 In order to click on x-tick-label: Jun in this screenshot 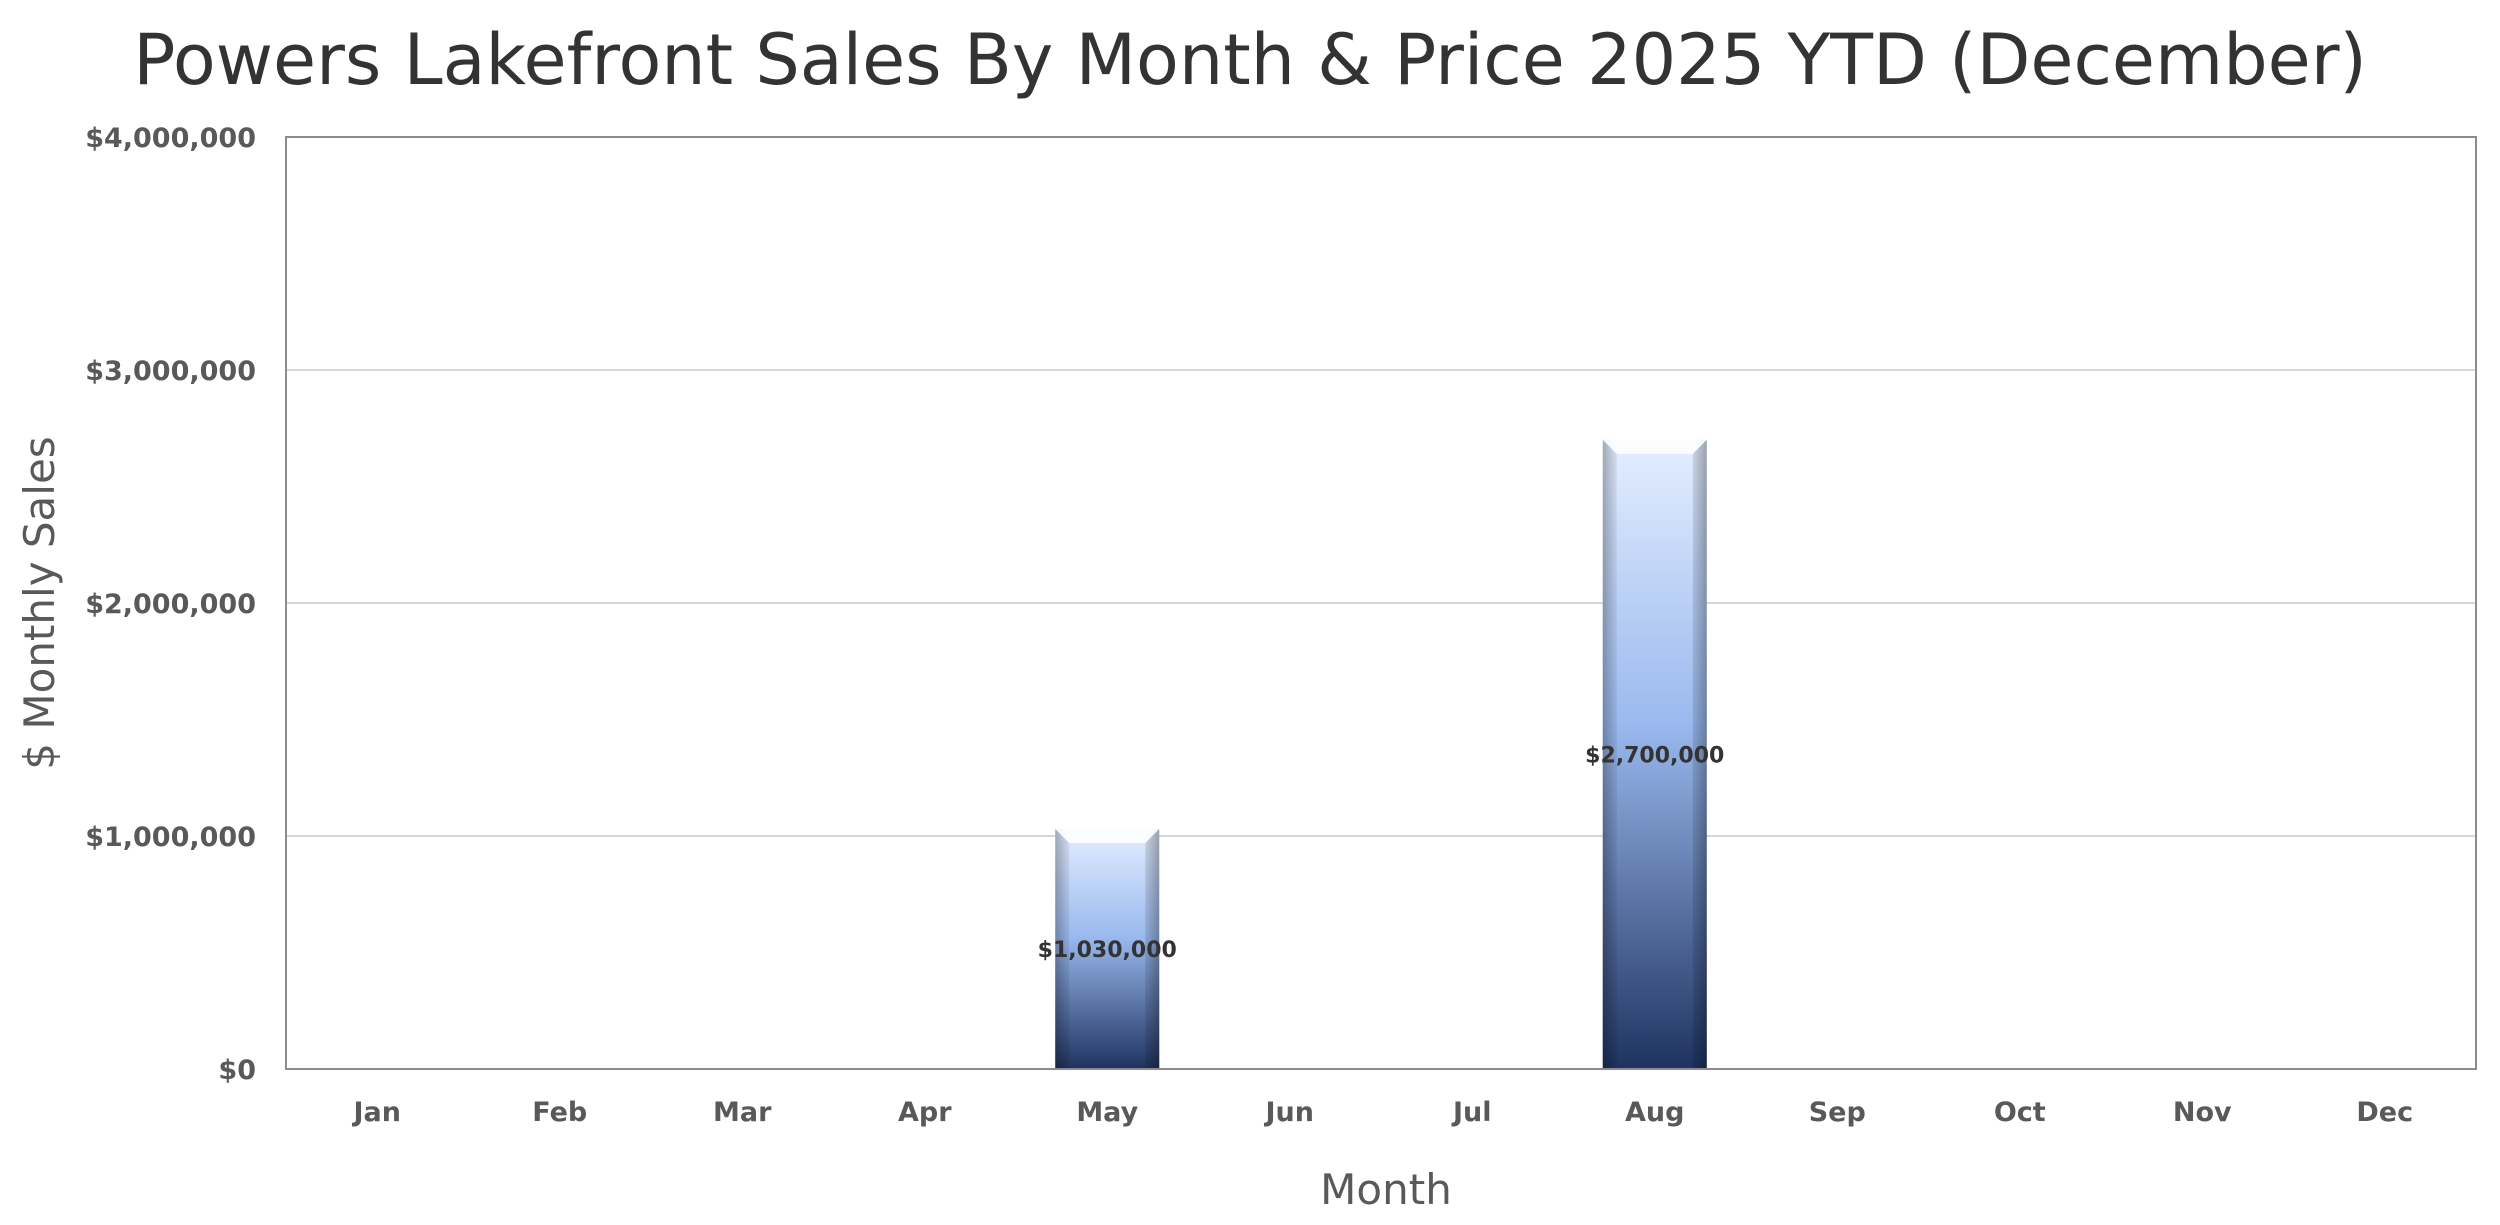, I will do `click(1289, 1112)`.